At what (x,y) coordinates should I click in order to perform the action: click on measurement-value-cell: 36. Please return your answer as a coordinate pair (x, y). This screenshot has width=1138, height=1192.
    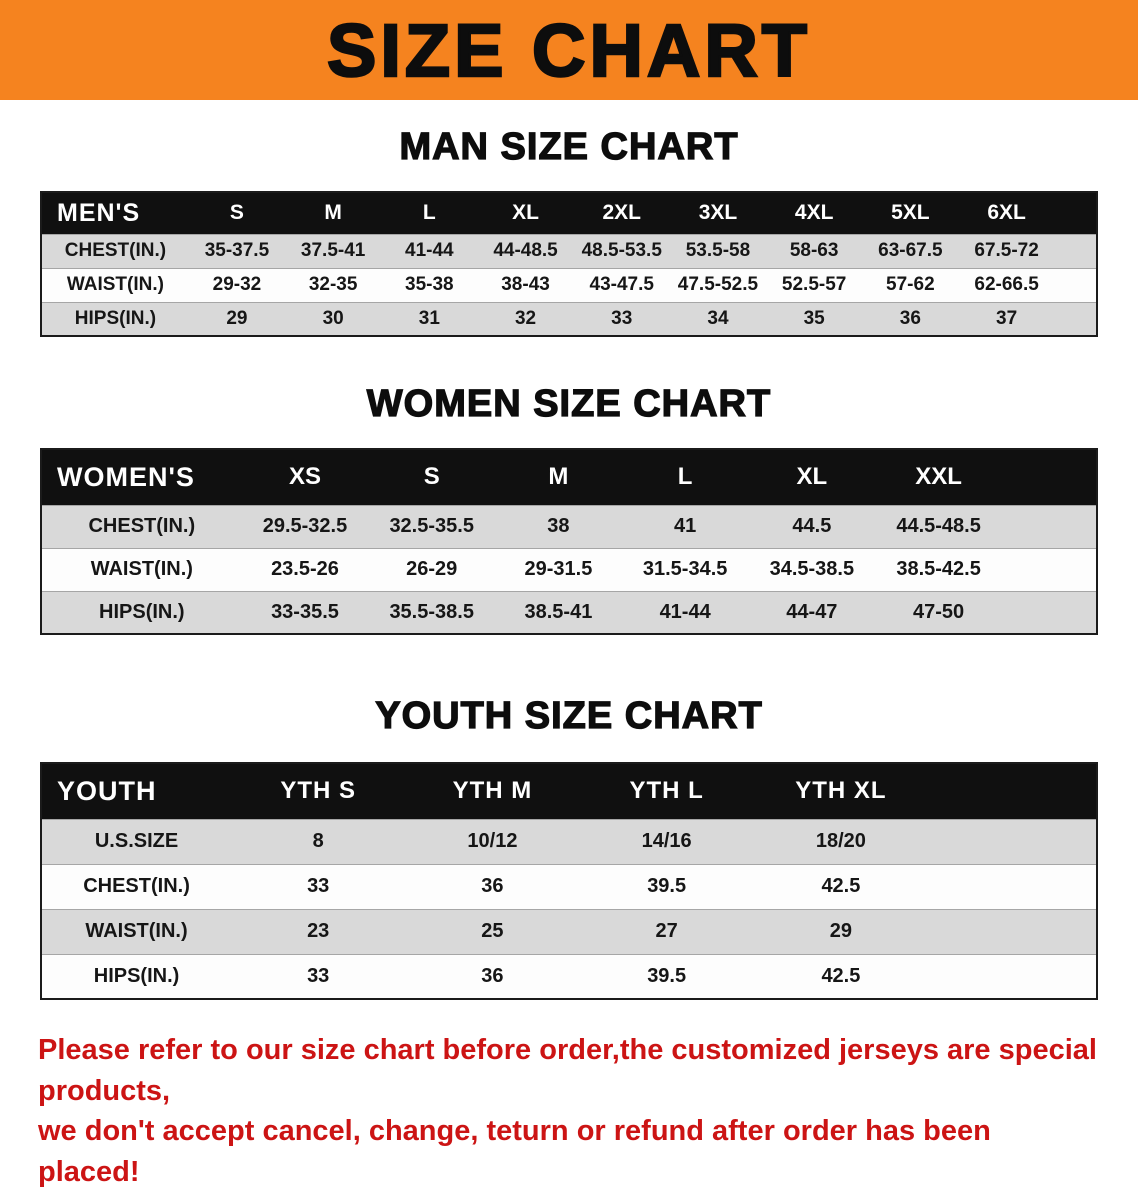
    Looking at the image, I should click on (492, 976).